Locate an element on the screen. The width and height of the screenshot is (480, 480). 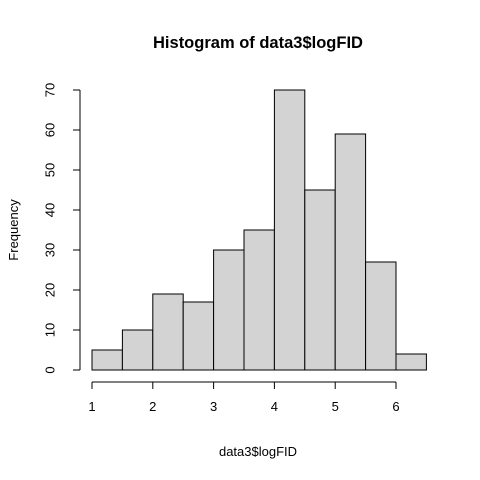
y-tick-label: 30 is located at coordinates (49, 250).